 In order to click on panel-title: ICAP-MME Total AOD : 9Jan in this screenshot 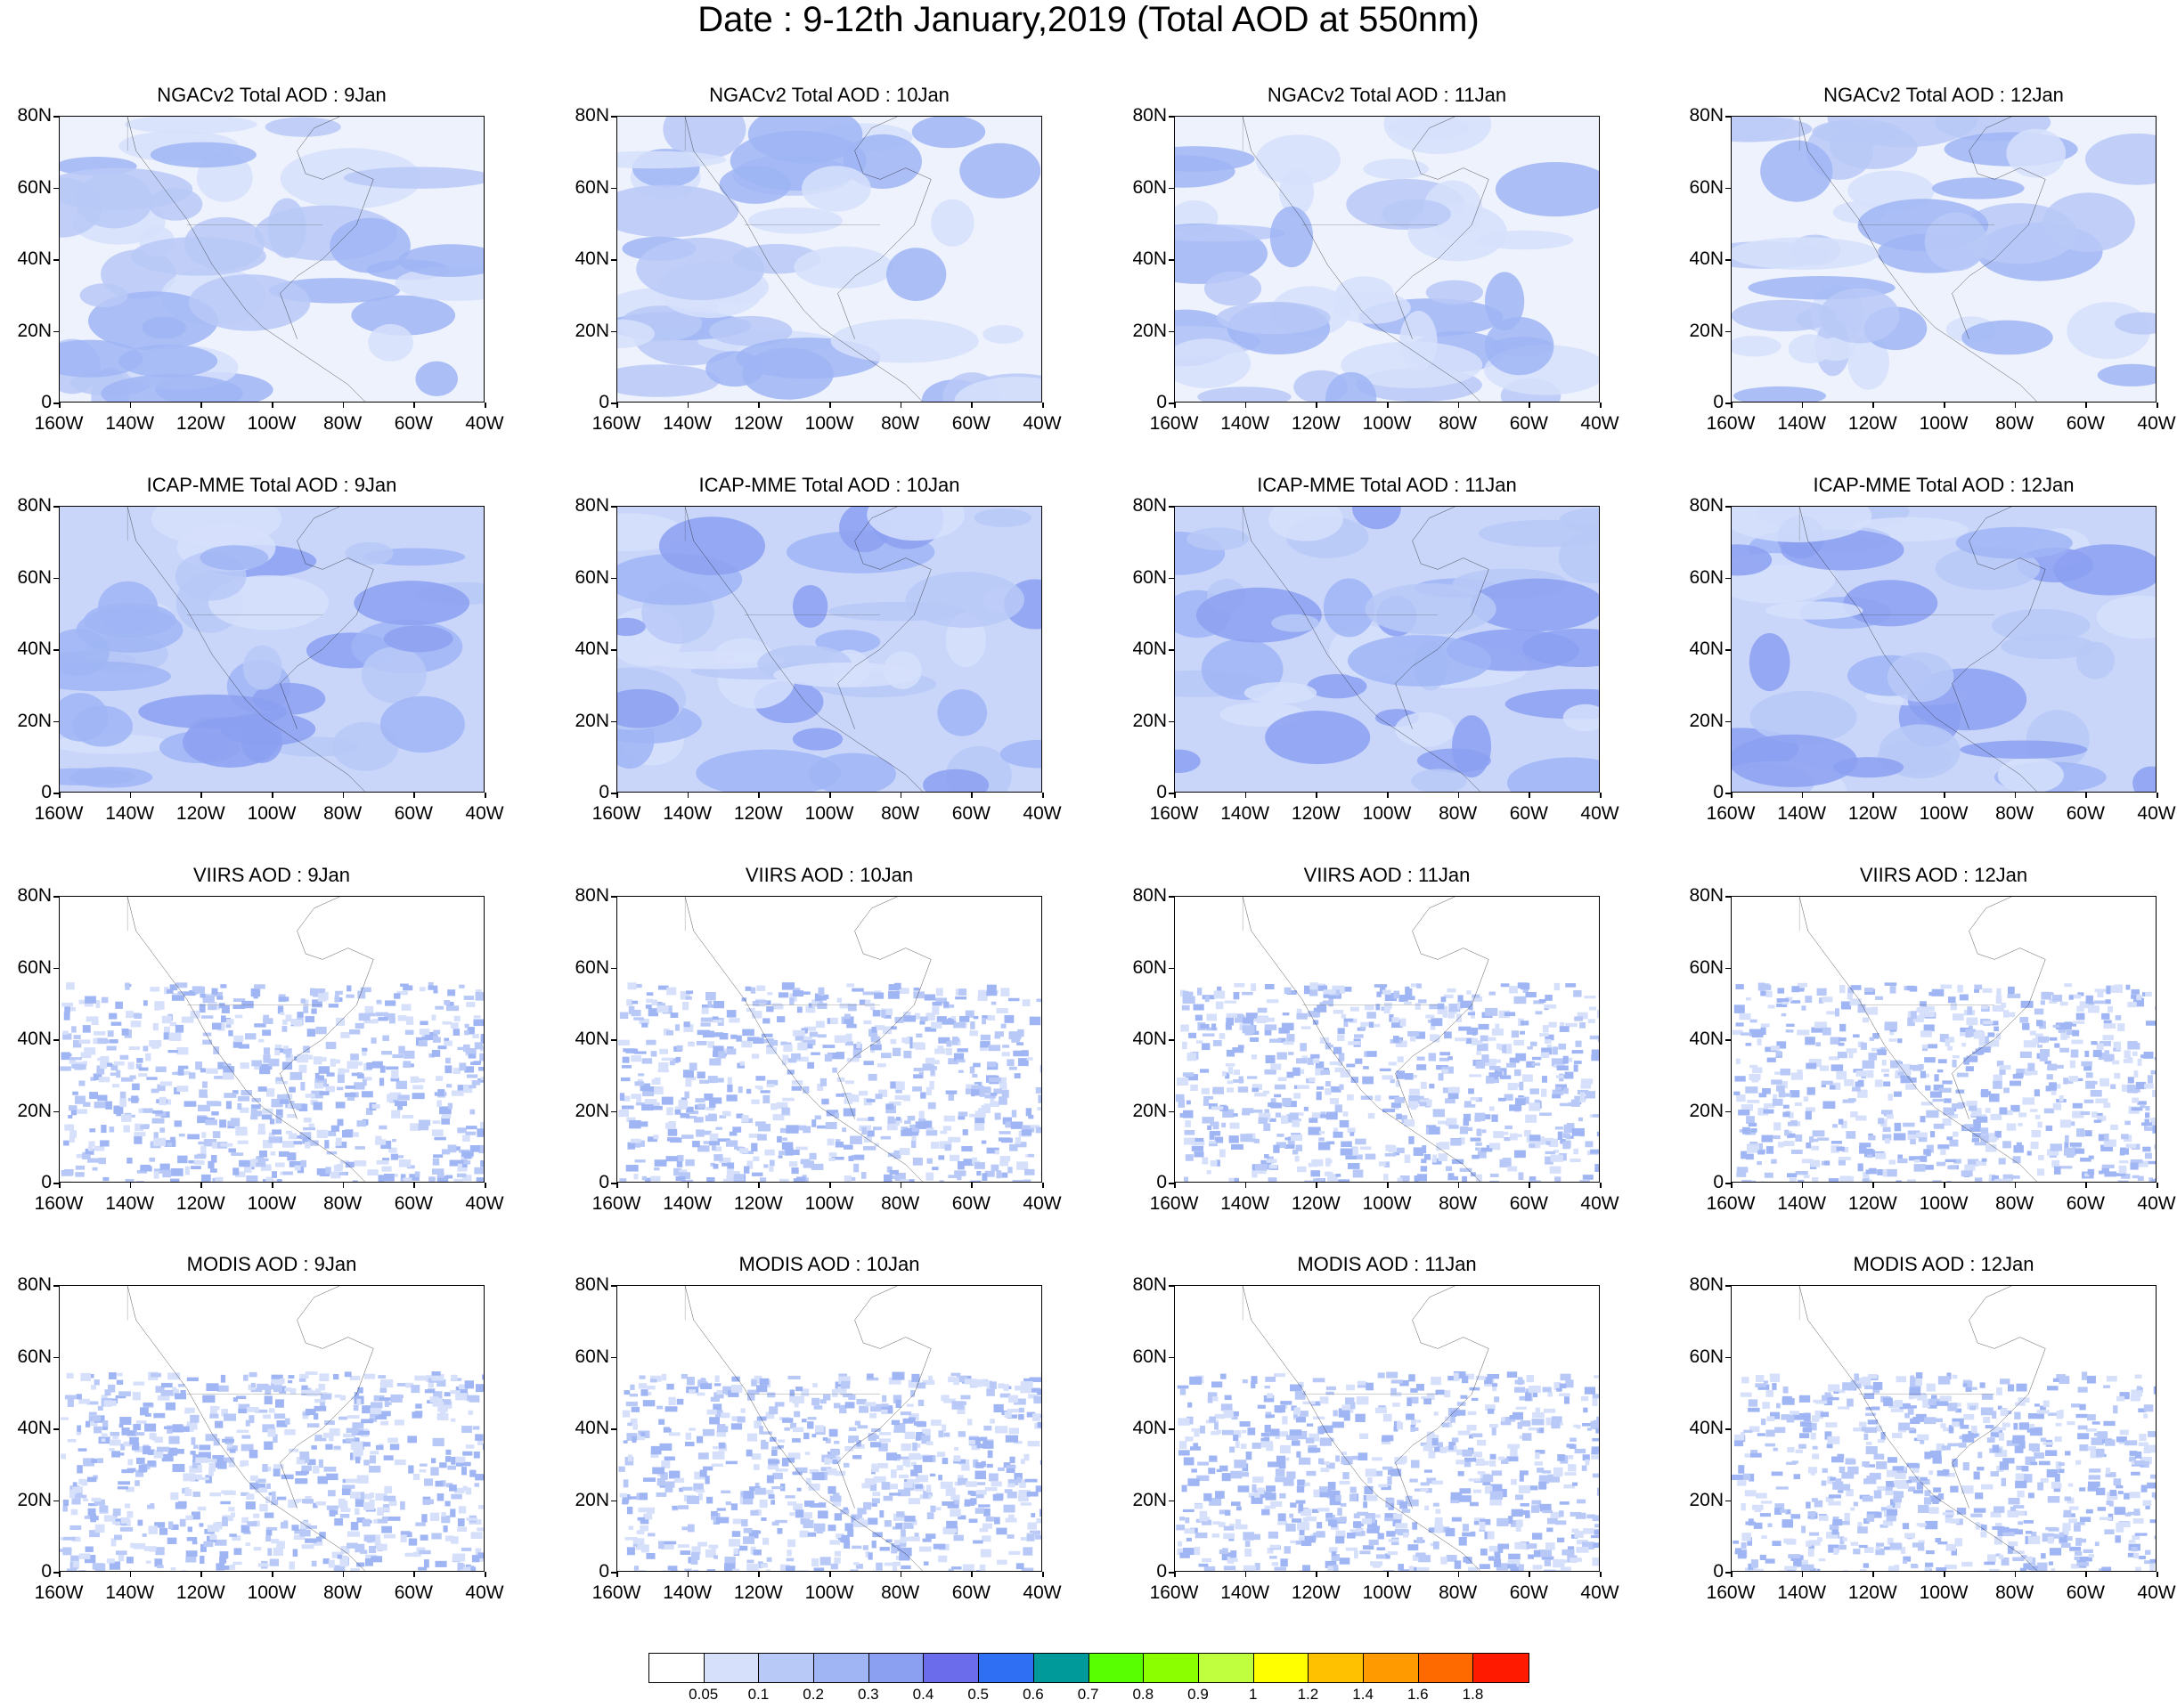, I will do `click(271, 485)`.